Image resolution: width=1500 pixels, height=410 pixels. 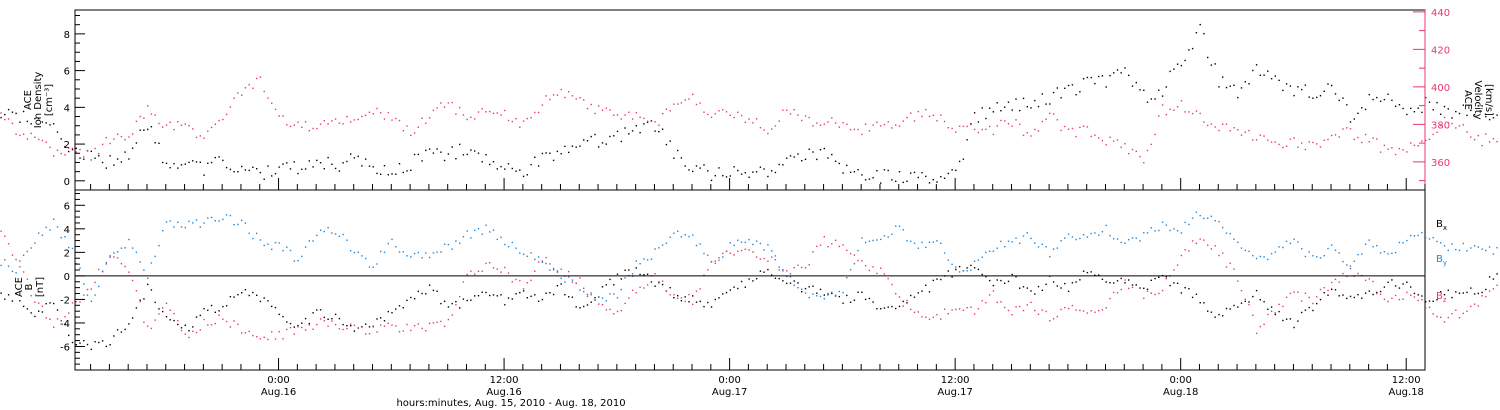 What do you see at coordinates (67, 72) in the screenshot?
I see `y-tick-label: 6` at bounding box center [67, 72].